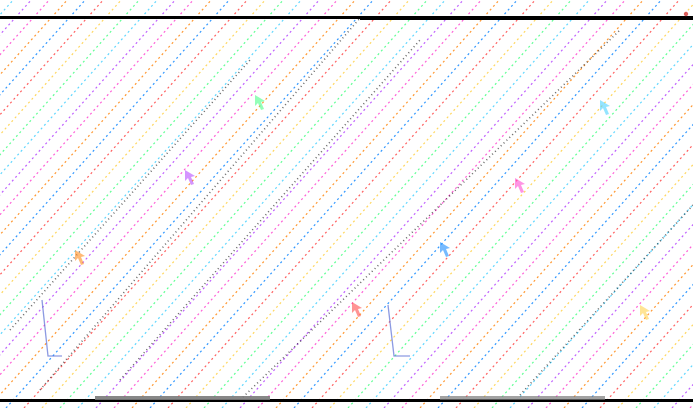 Image resolution: width=693 pixels, height=408 pixels. I want to click on top-border-right-segment, so click(526, 18).